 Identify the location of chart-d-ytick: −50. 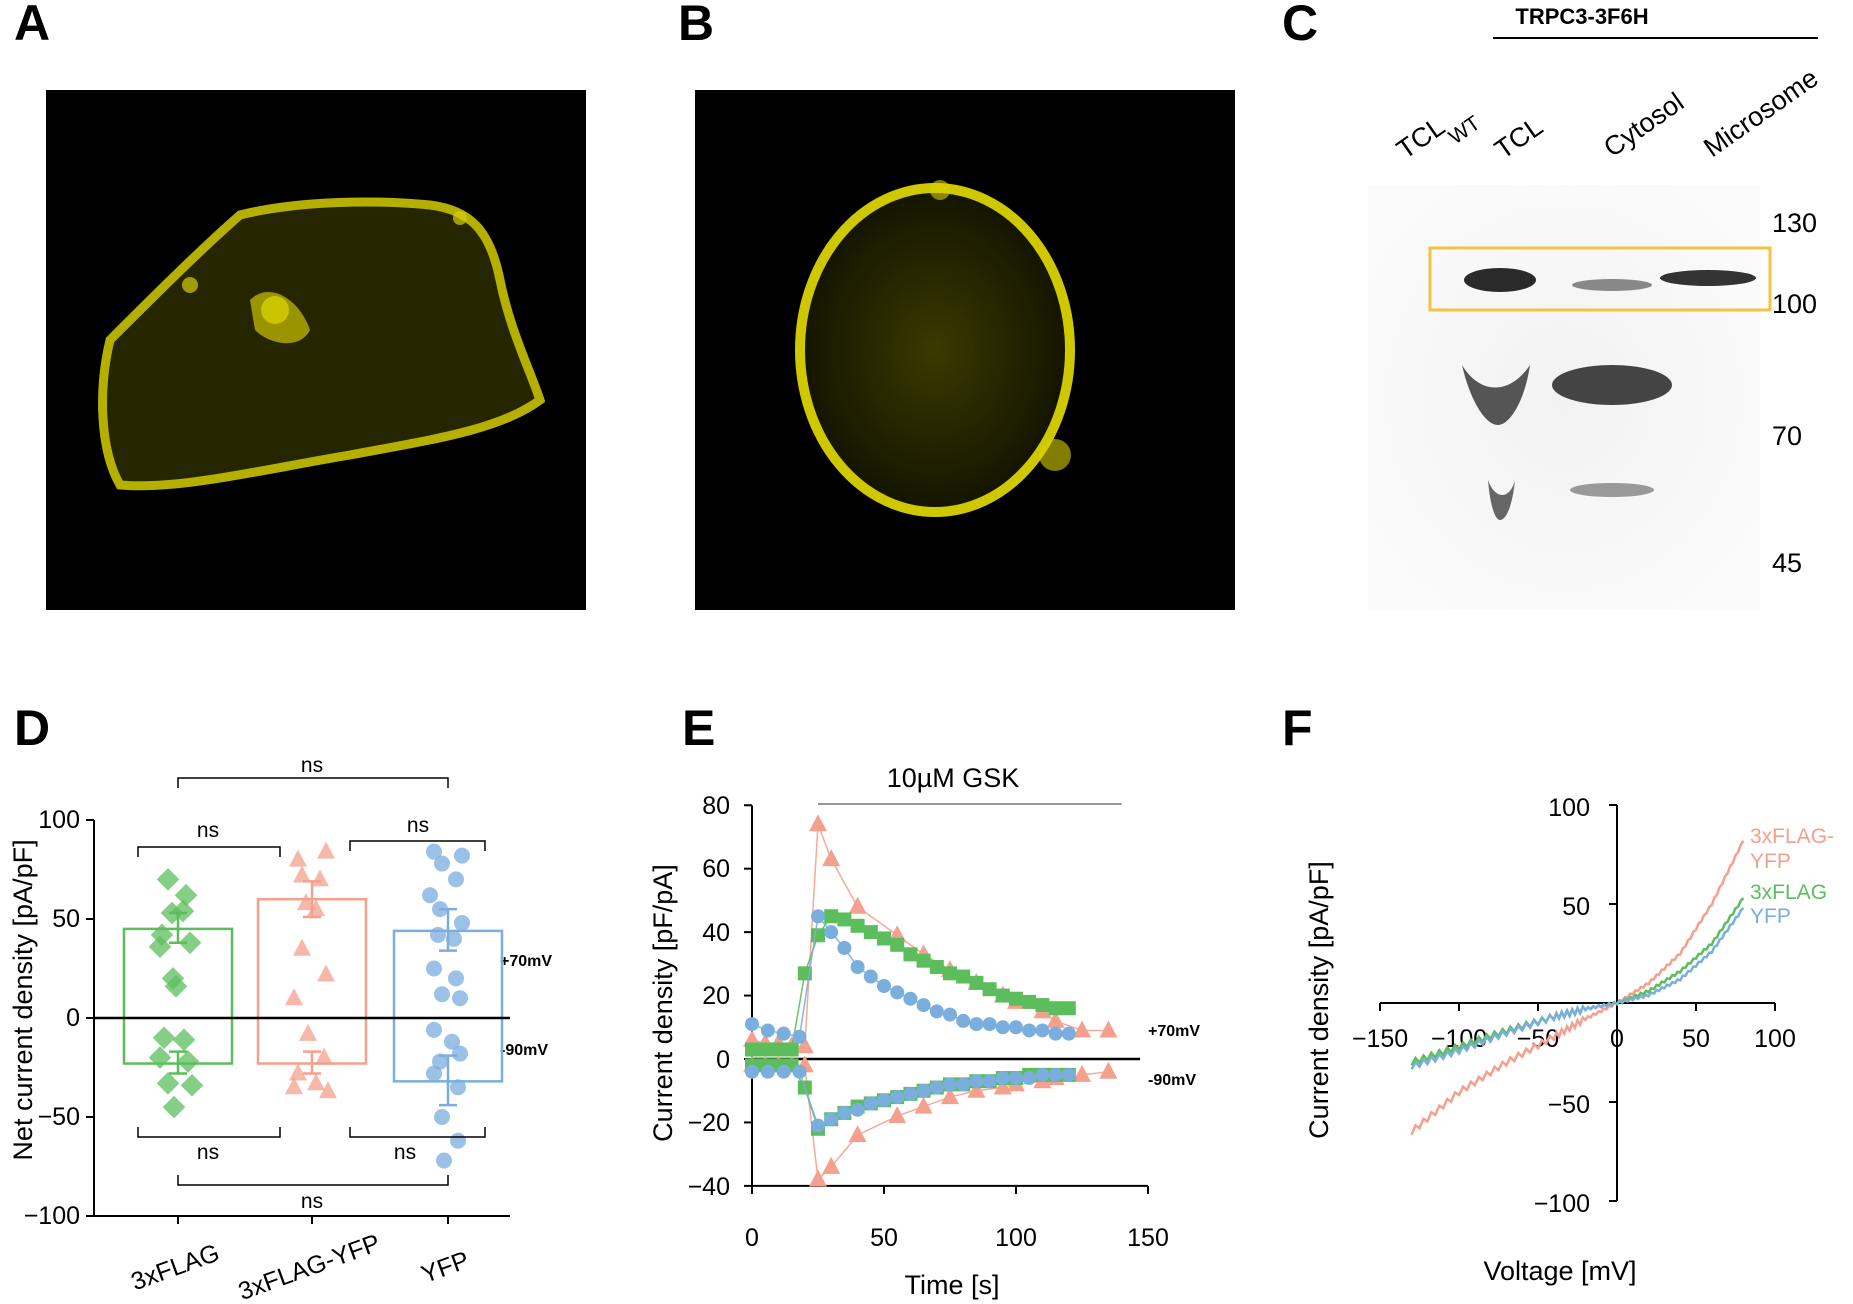
(59, 1117).